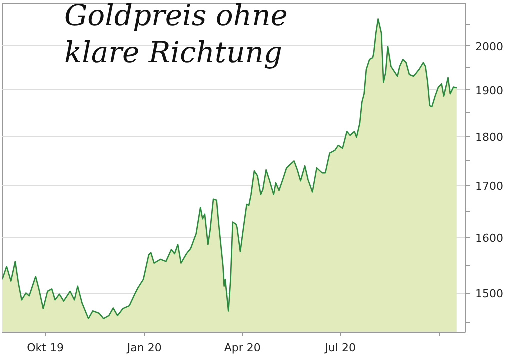 The image size is (506, 357). I want to click on x-tick-label: Apr 20, so click(242, 348).